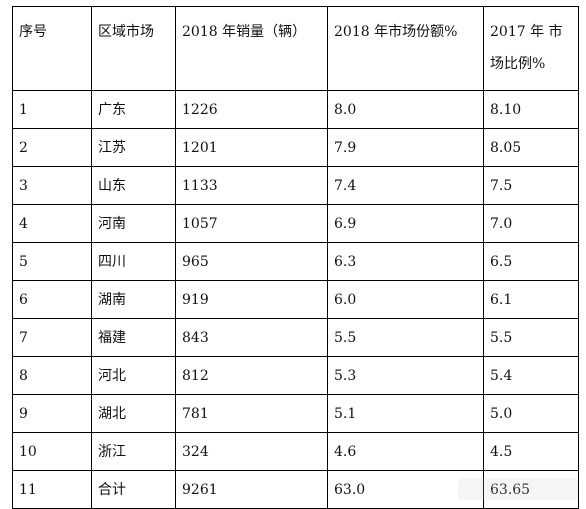 This screenshot has width=586, height=509. What do you see at coordinates (251, 261) in the screenshot?
I see `cell-sales-2018: 965` at bounding box center [251, 261].